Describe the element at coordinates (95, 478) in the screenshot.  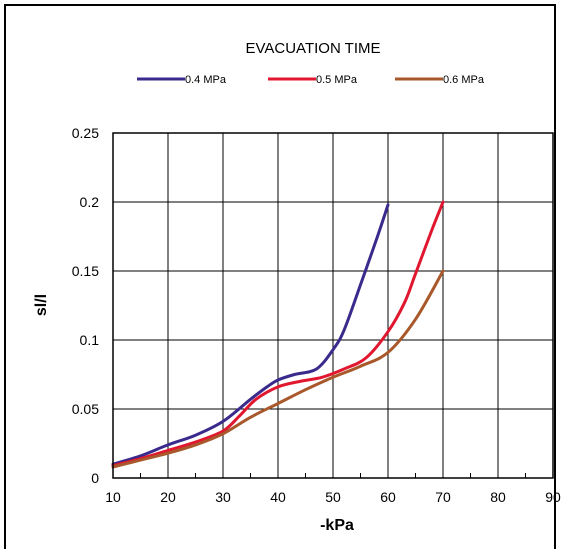
I see `y-tick-label: 0` at that location.